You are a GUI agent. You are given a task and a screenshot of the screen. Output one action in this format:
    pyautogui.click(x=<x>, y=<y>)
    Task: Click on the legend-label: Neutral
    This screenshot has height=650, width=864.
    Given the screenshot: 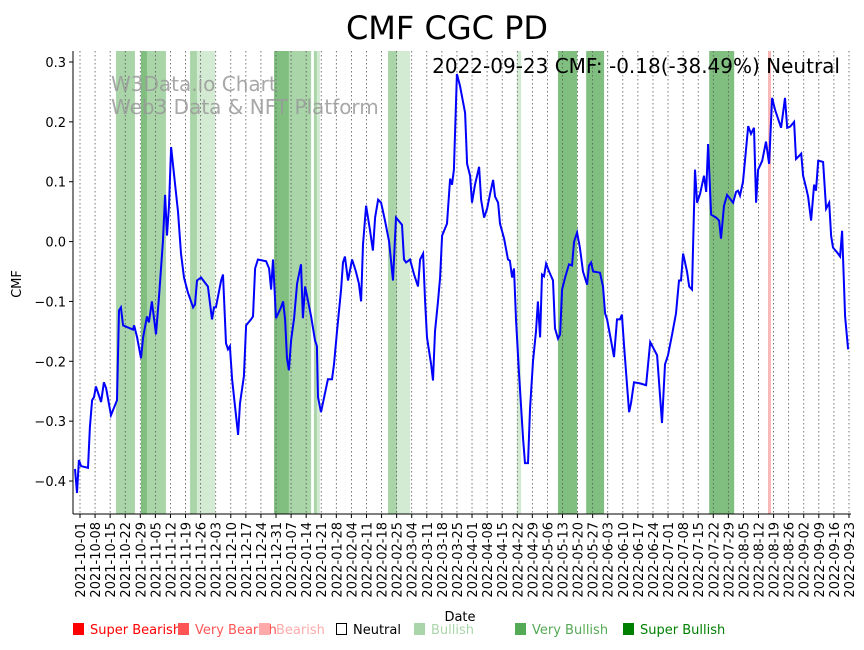 What is the action you would take?
    pyautogui.click(x=377, y=630)
    